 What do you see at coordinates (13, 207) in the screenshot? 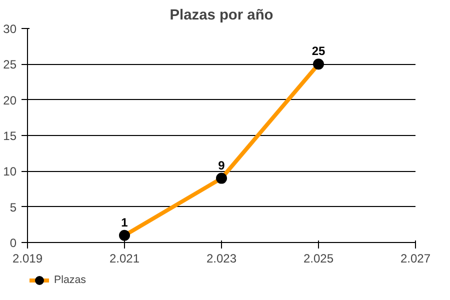
I see `y-tick-label: 5` at bounding box center [13, 207].